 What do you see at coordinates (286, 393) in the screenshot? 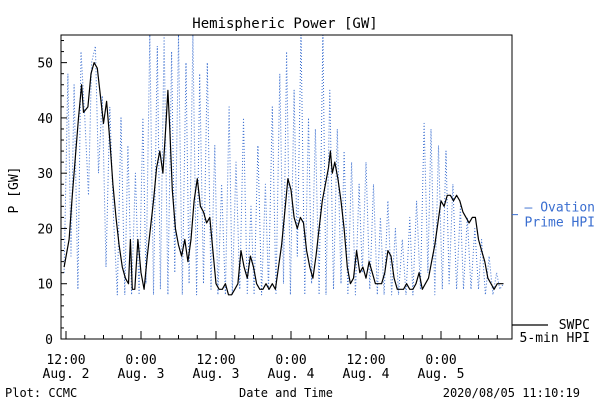
I see `x-axis-label: Date and Time` at bounding box center [286, 393].